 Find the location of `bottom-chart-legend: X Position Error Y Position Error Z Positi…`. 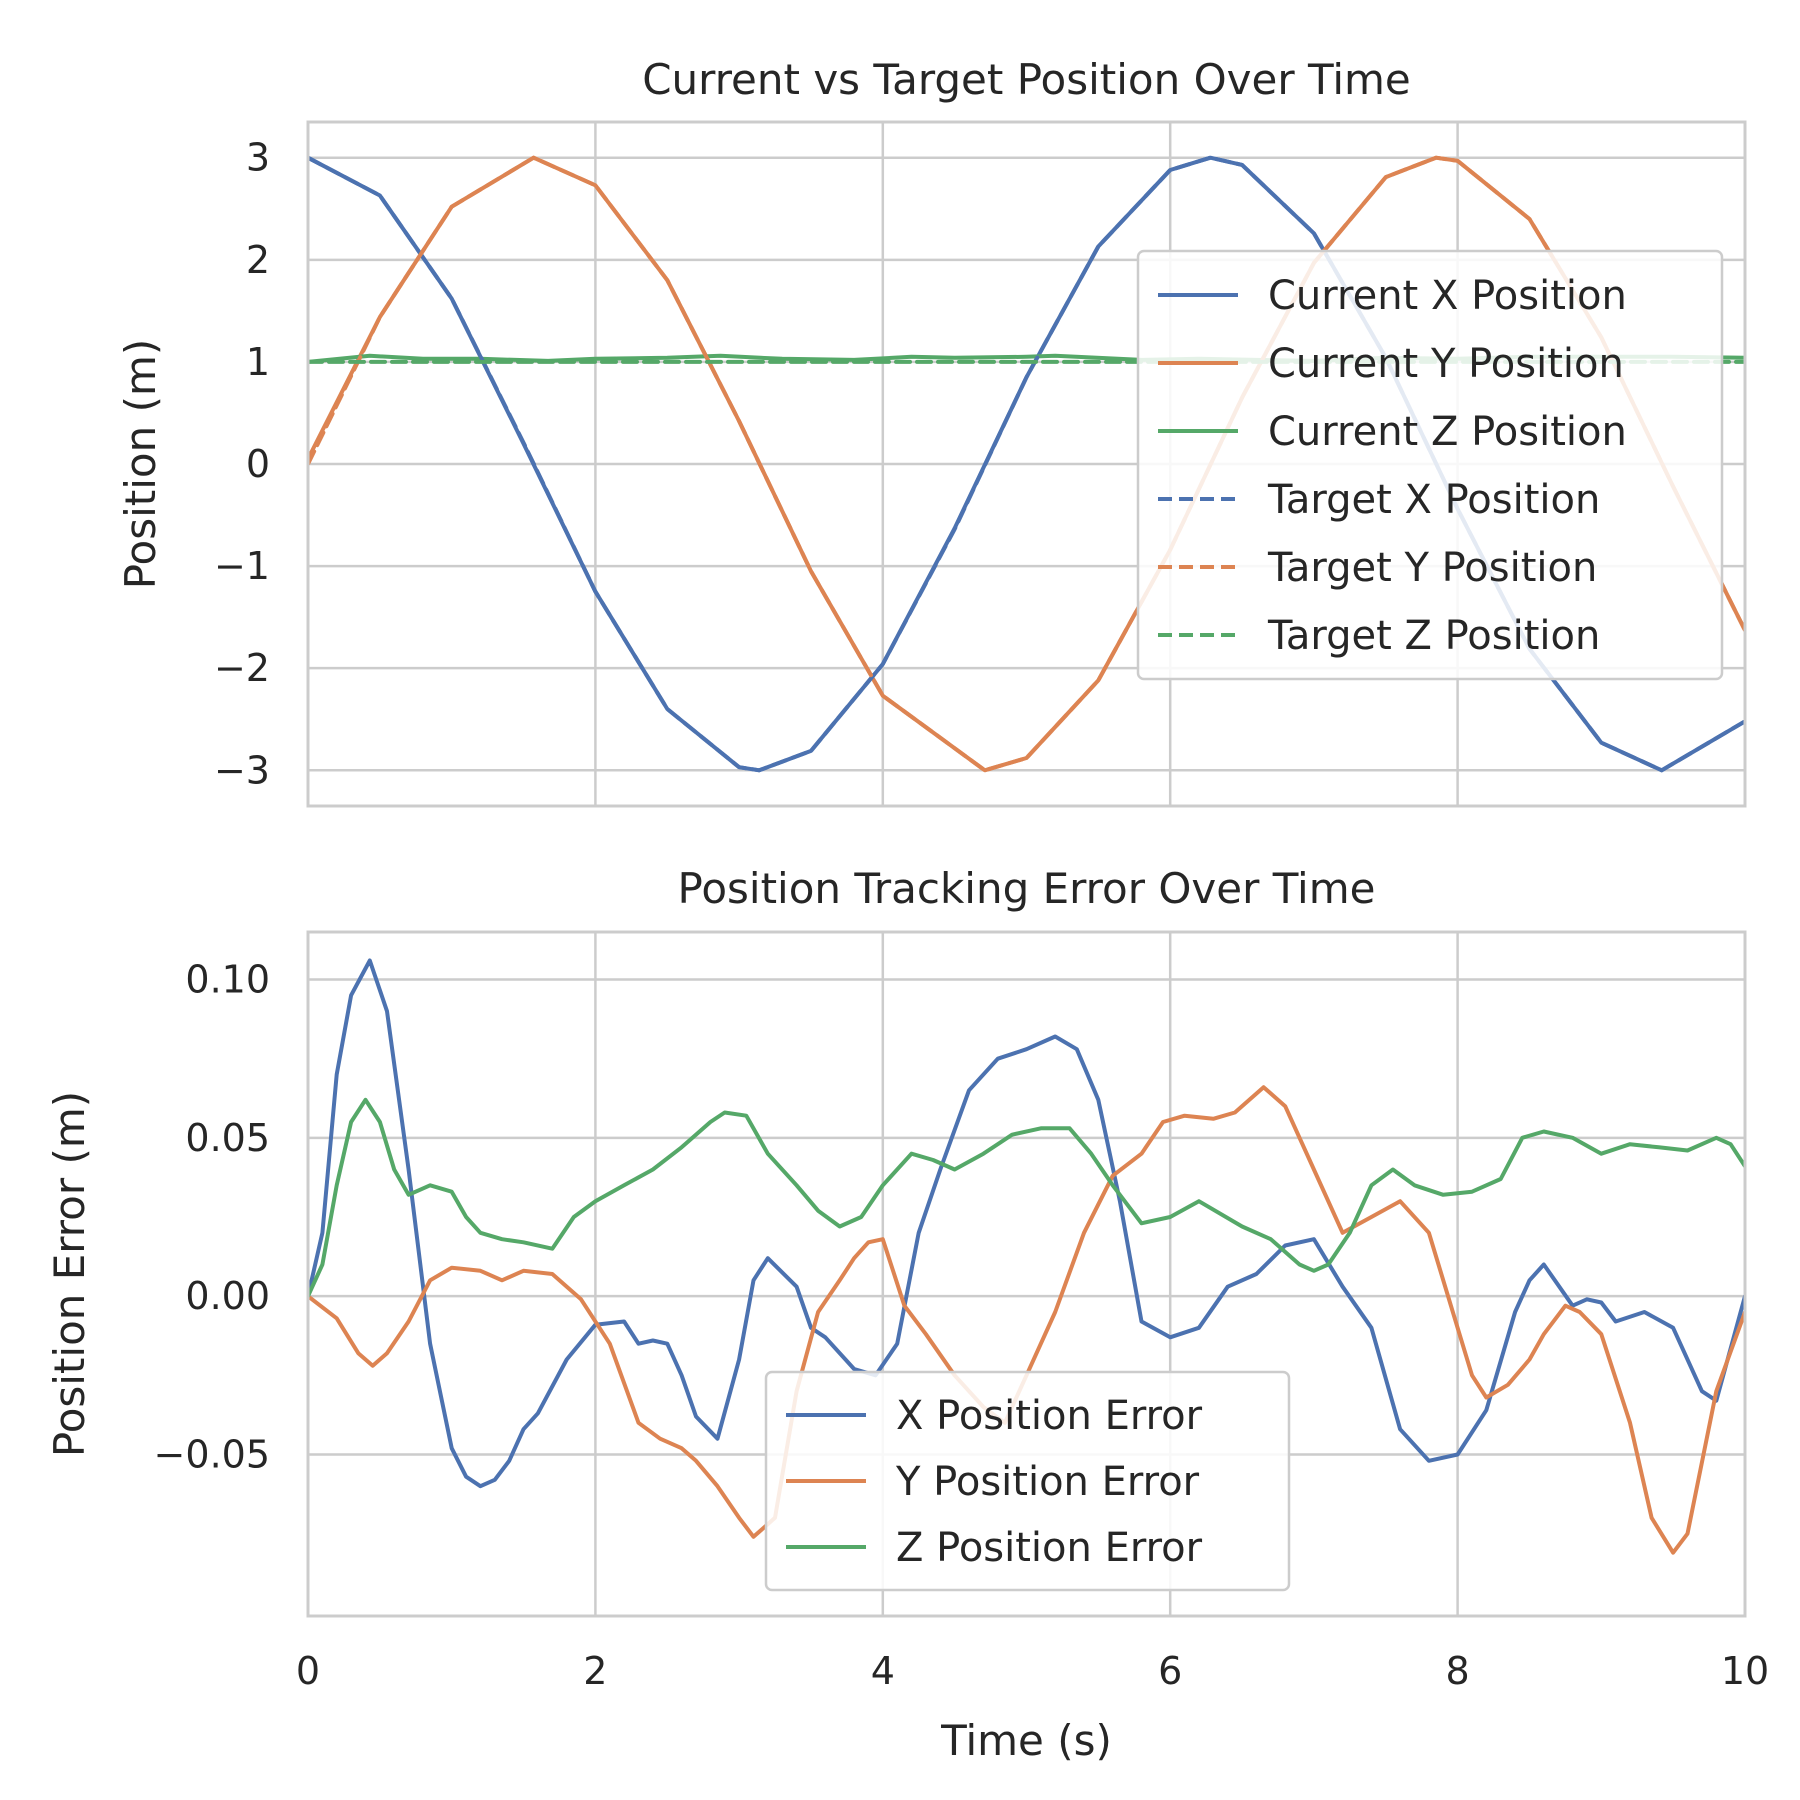

bottom-chart-legend: X Position Error Y Position Error Z Positi… is located at coordinates (1027, 1481).